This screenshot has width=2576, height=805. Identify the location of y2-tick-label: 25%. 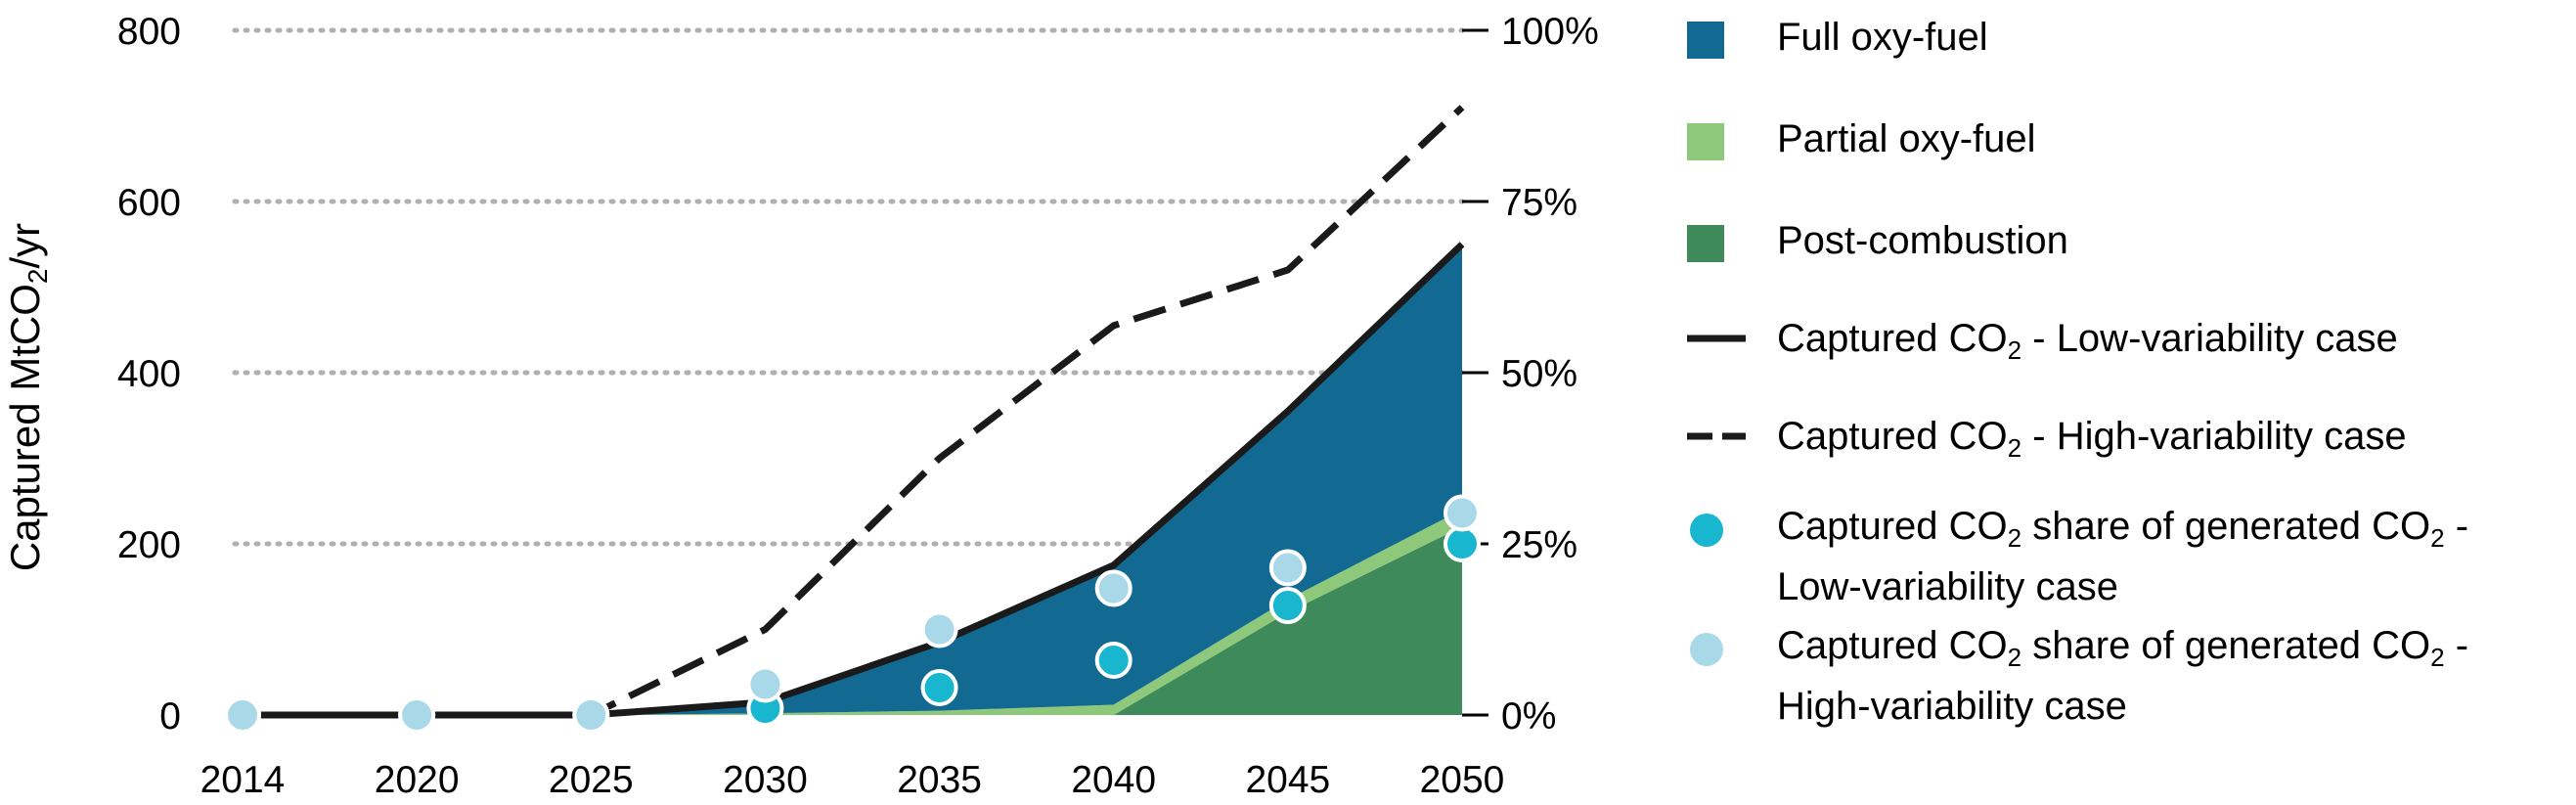
(1539, 545).